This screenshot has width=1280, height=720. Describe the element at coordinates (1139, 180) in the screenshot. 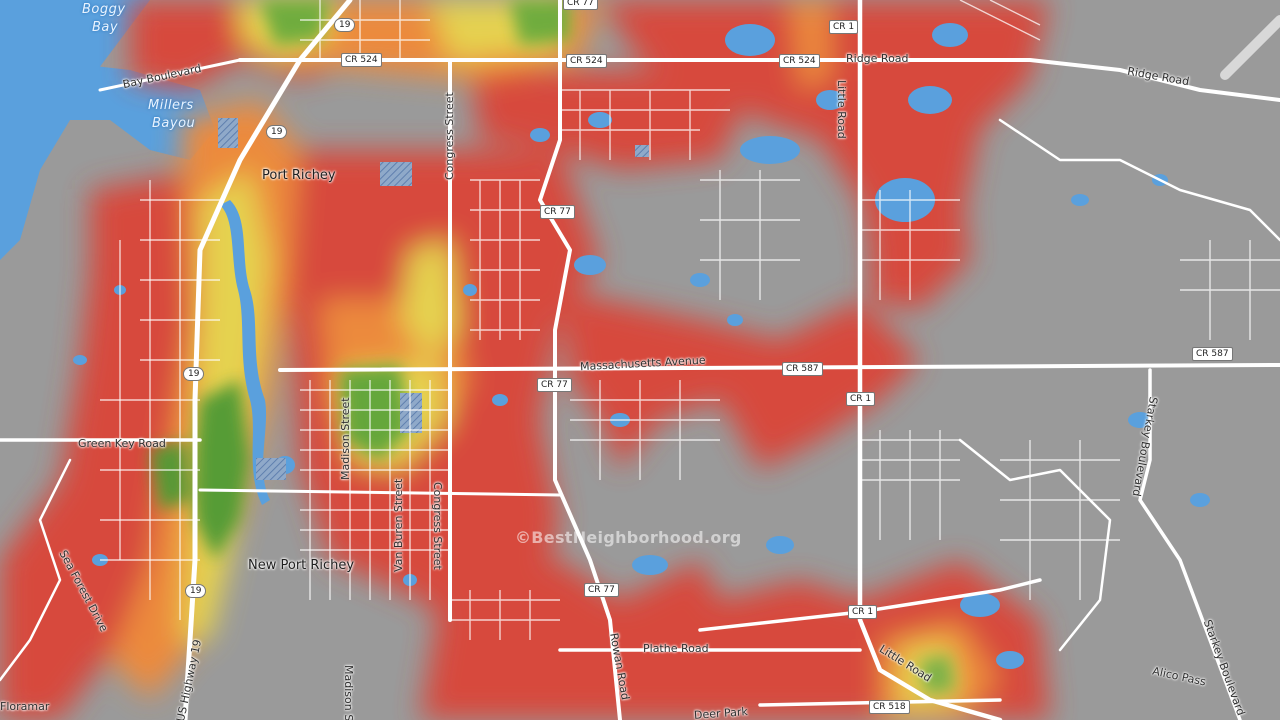

I see `north-east-curve` at that location.